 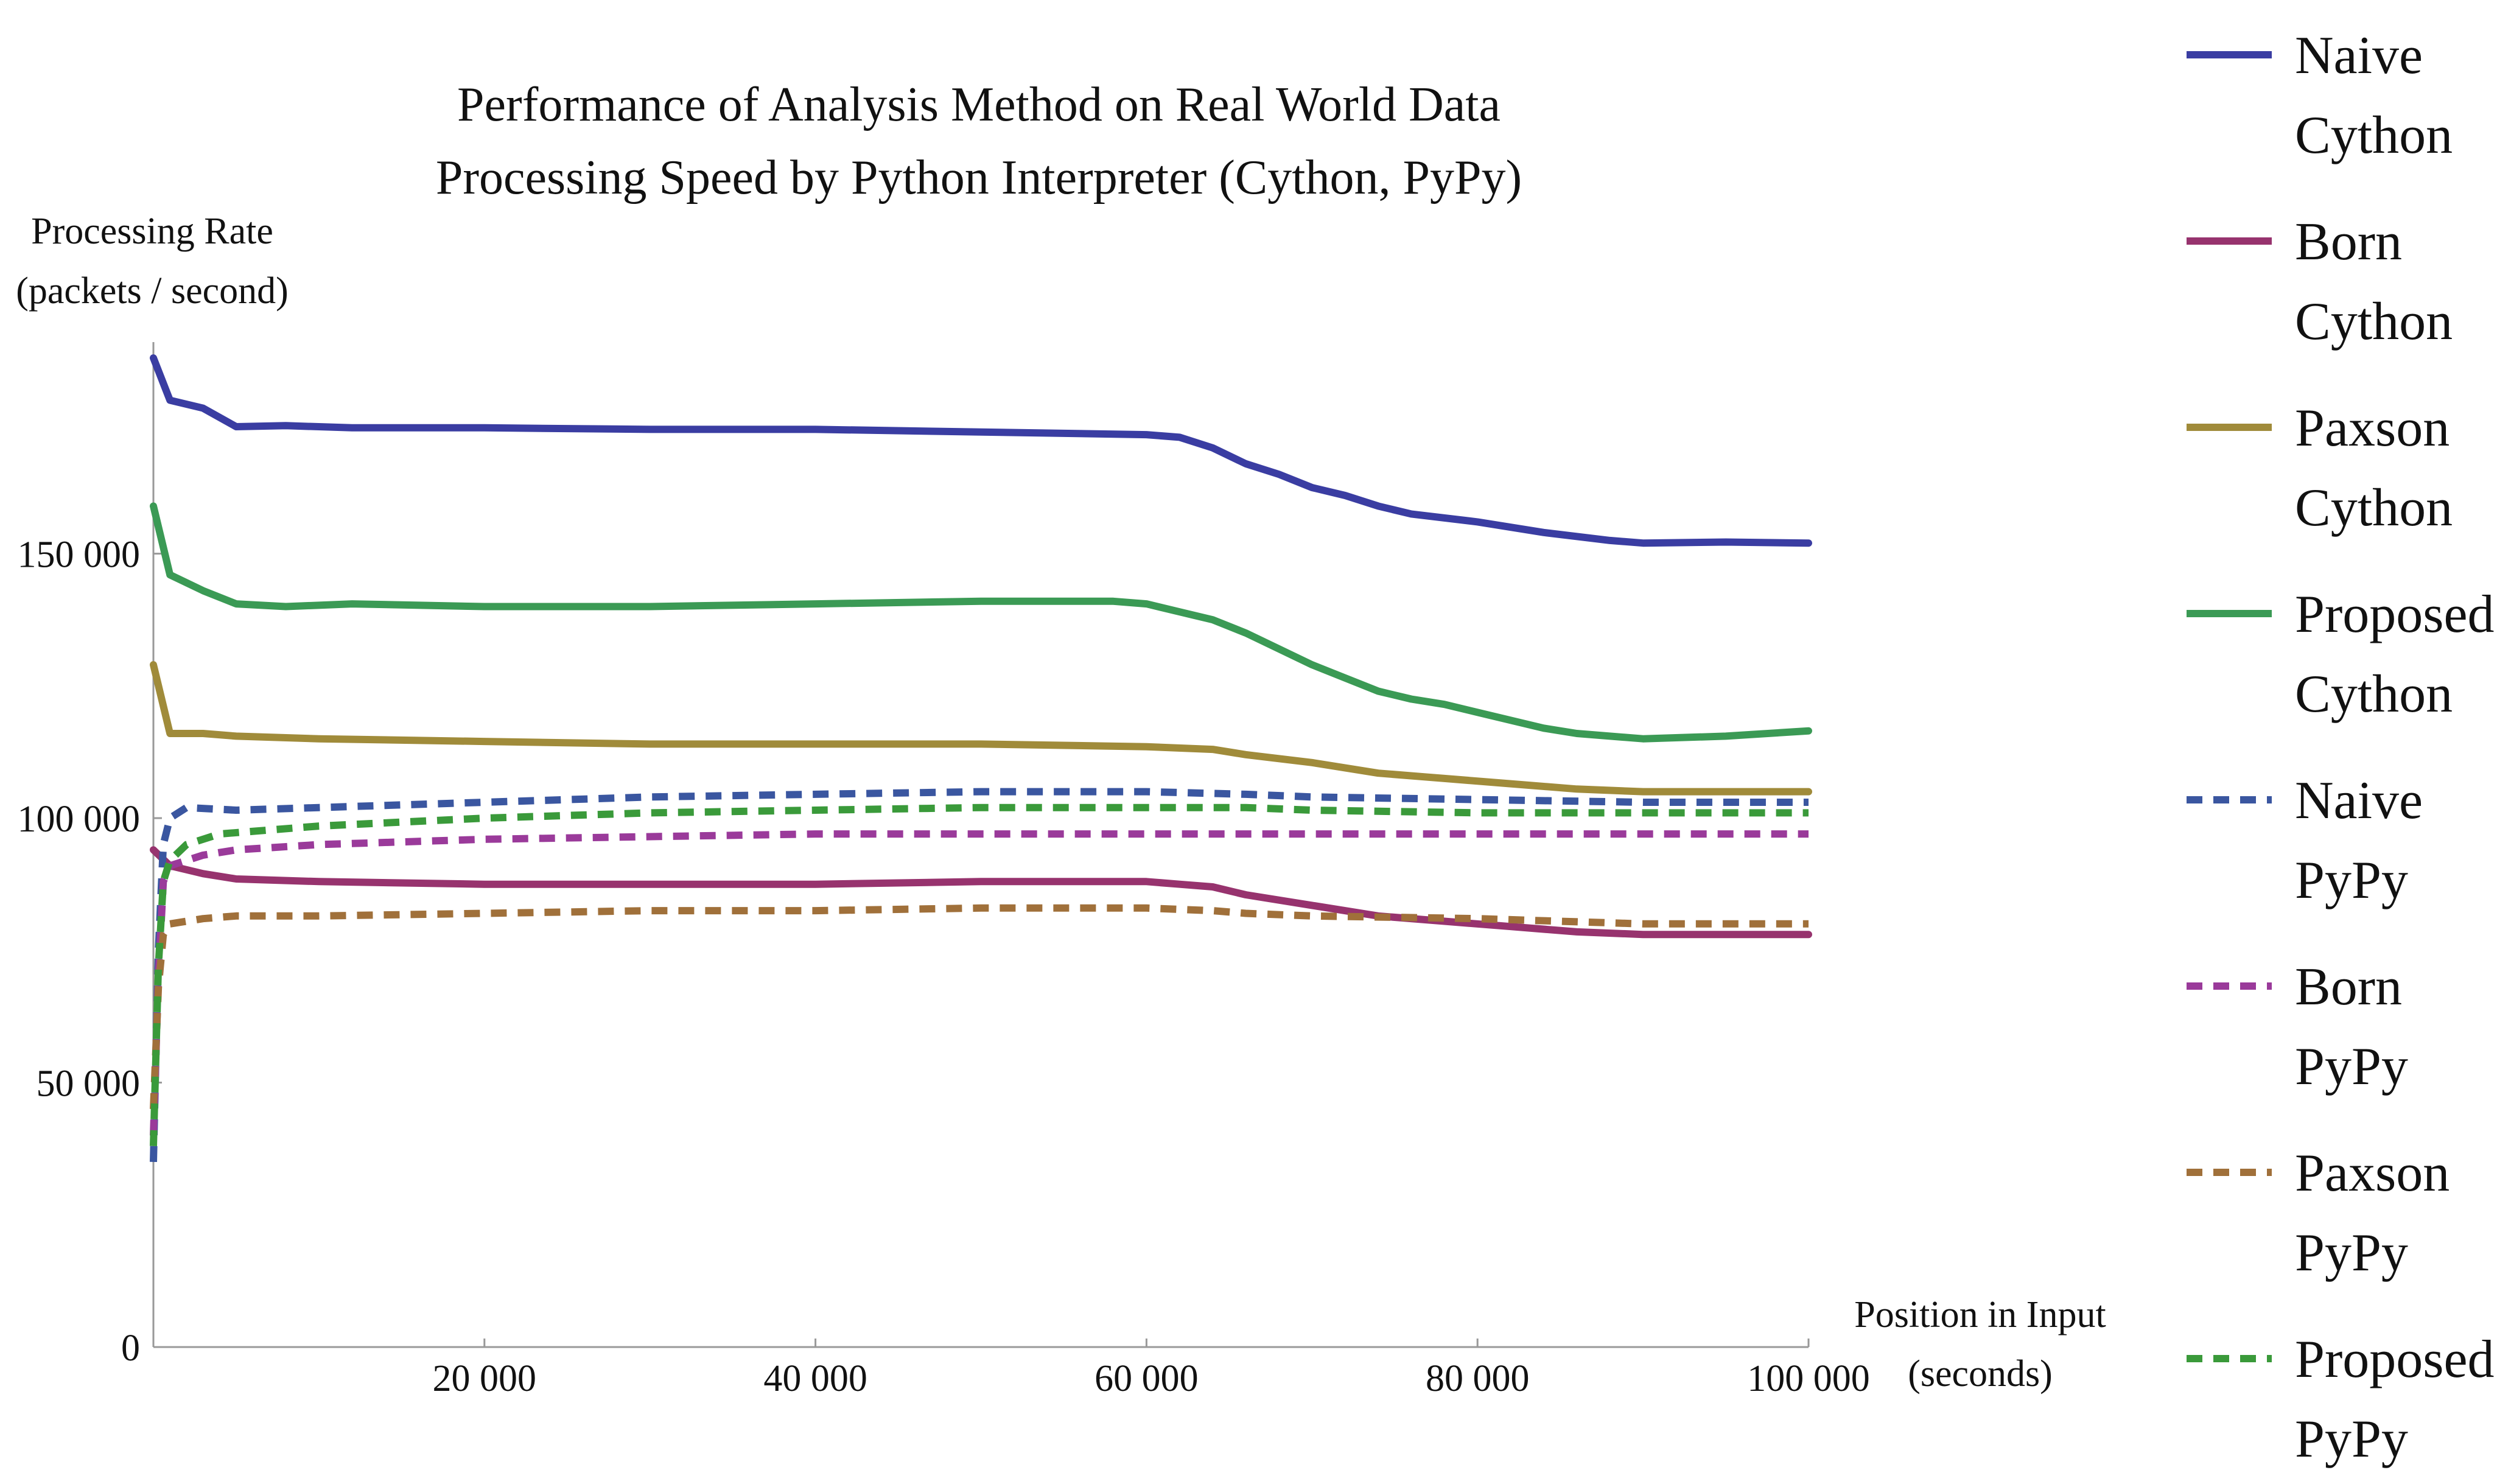 I want to click on x-tick-label: 100 000, so click(x=1808, y=1379).